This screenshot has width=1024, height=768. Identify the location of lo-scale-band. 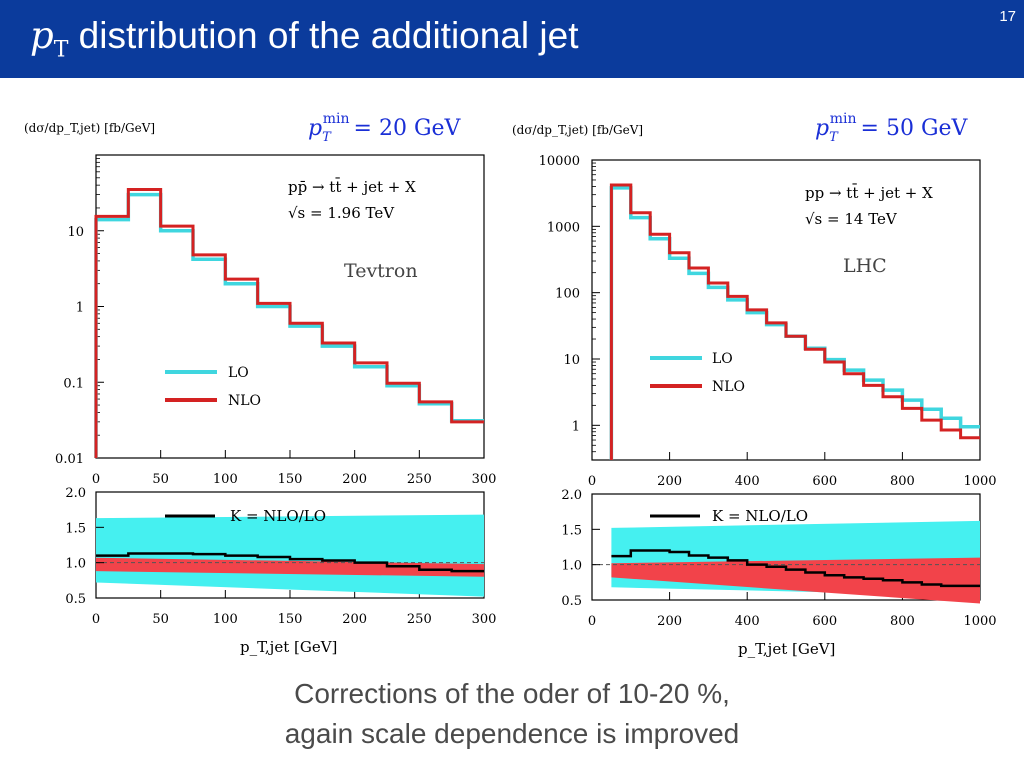
(290, 555).